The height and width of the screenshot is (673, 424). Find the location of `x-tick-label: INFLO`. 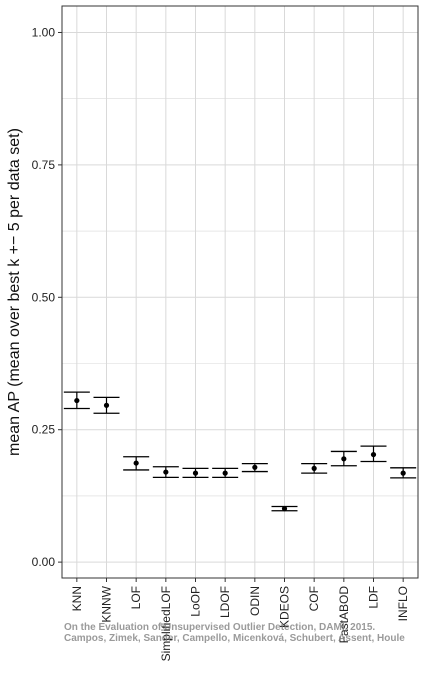

x-tick-label: INFLO is located at coordinates (403, 603).